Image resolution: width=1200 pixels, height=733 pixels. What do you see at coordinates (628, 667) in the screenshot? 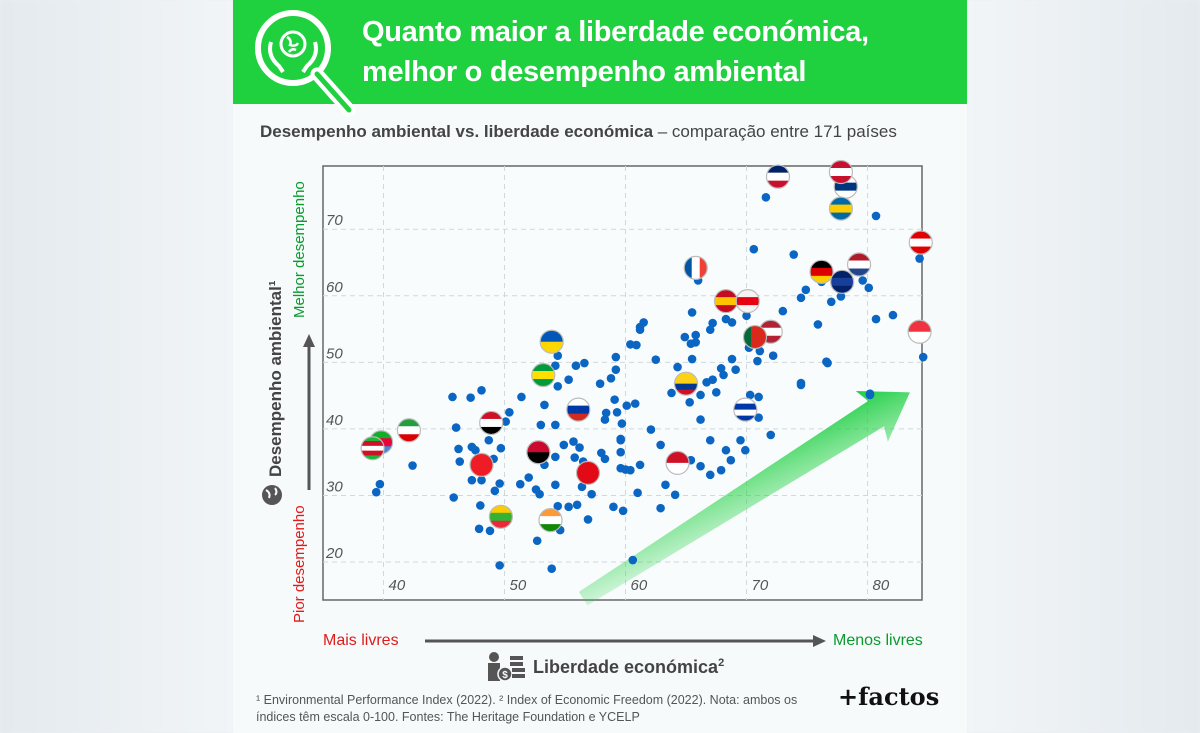
I see `x-axis-title: Liberdade económica2` at bounding box center [628, 667].